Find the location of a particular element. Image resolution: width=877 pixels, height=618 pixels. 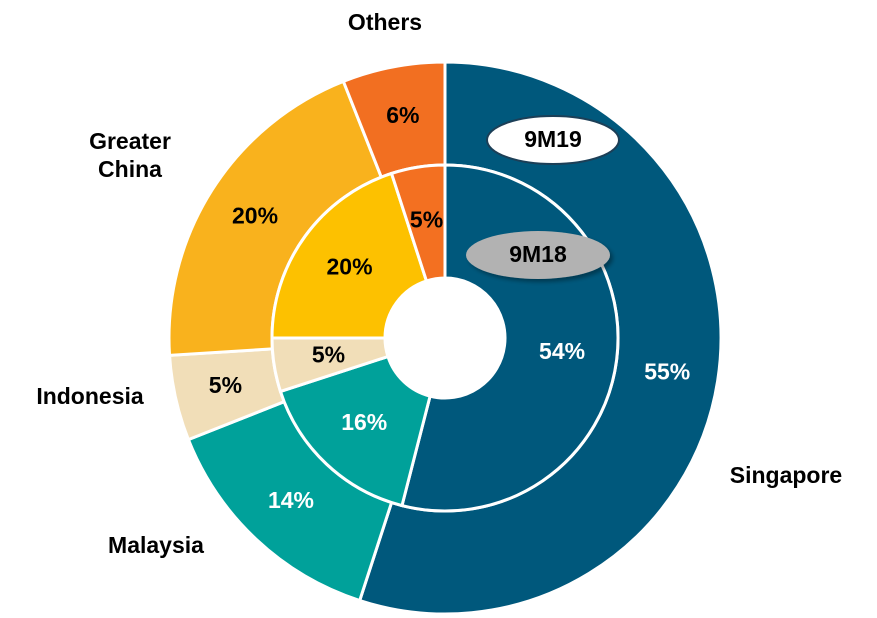

category-label: Greater China is located at coordinates (130, 155).